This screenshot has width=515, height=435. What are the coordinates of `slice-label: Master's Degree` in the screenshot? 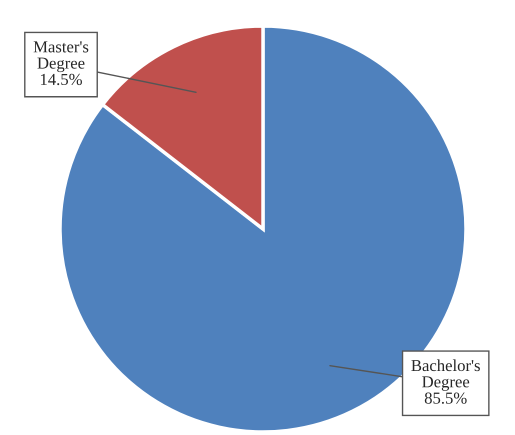 It's located at (61, 56).